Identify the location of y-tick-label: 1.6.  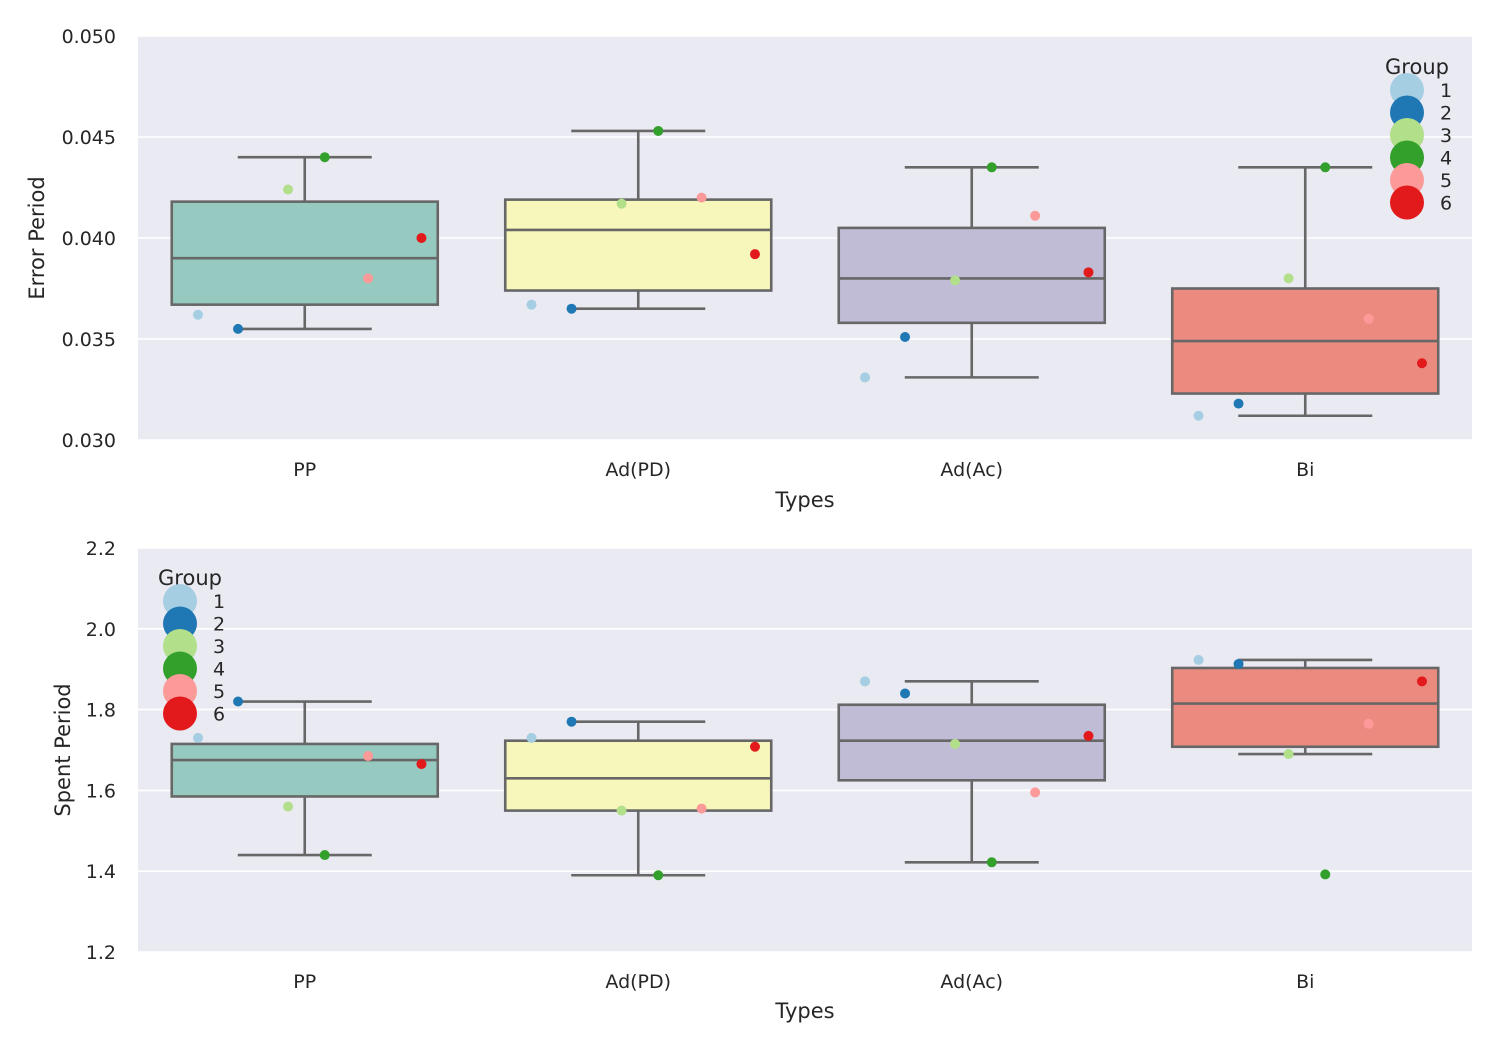
(101, 791).